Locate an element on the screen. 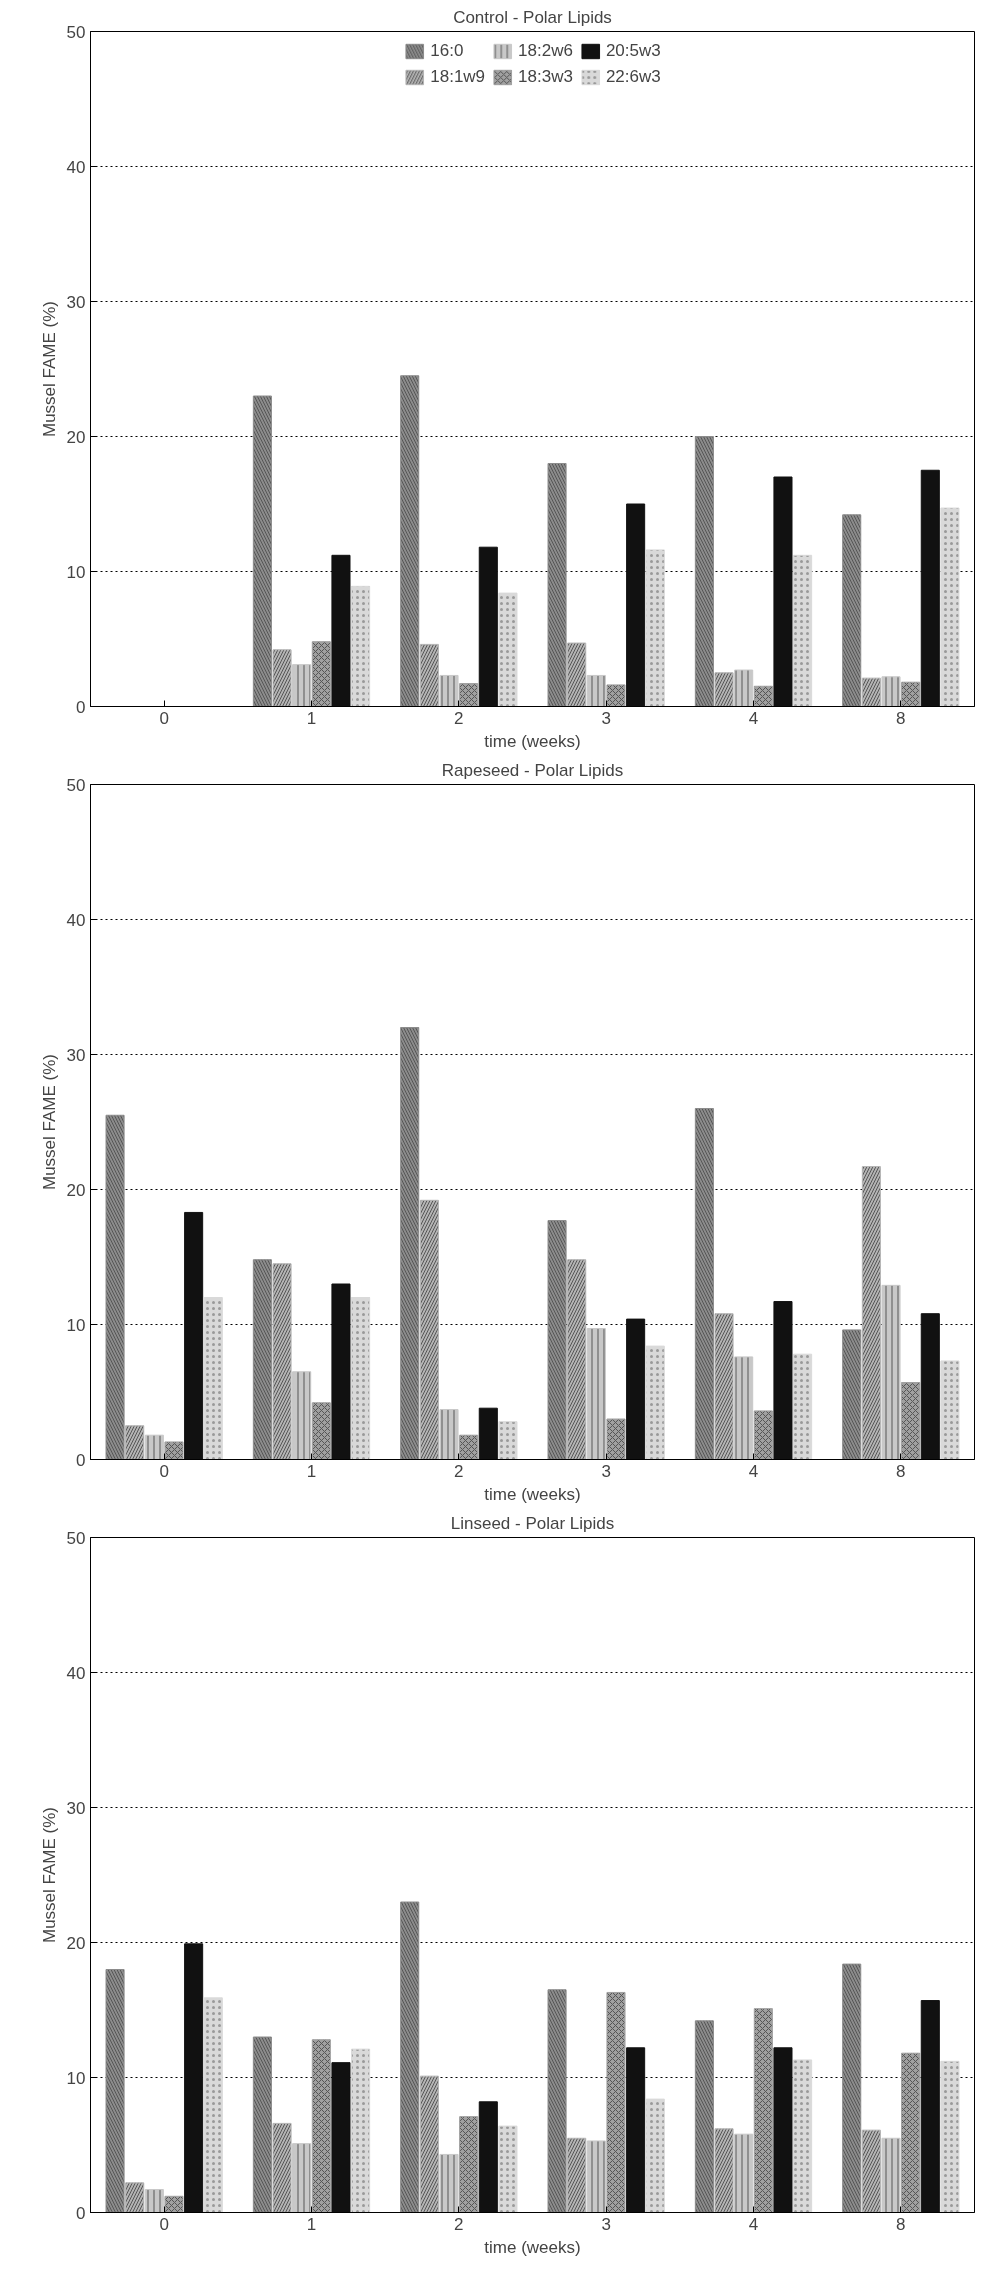 The width and height of the screenshot is (1004, 2273). legend-label: 18:1w9 is located at coordinates (458, 77).